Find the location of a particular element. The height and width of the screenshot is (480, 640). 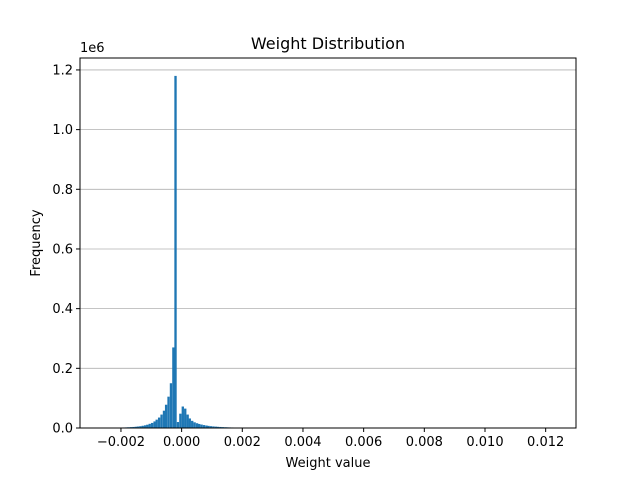

y-tick-label: 1.2 is located at coordinates (62, 70).